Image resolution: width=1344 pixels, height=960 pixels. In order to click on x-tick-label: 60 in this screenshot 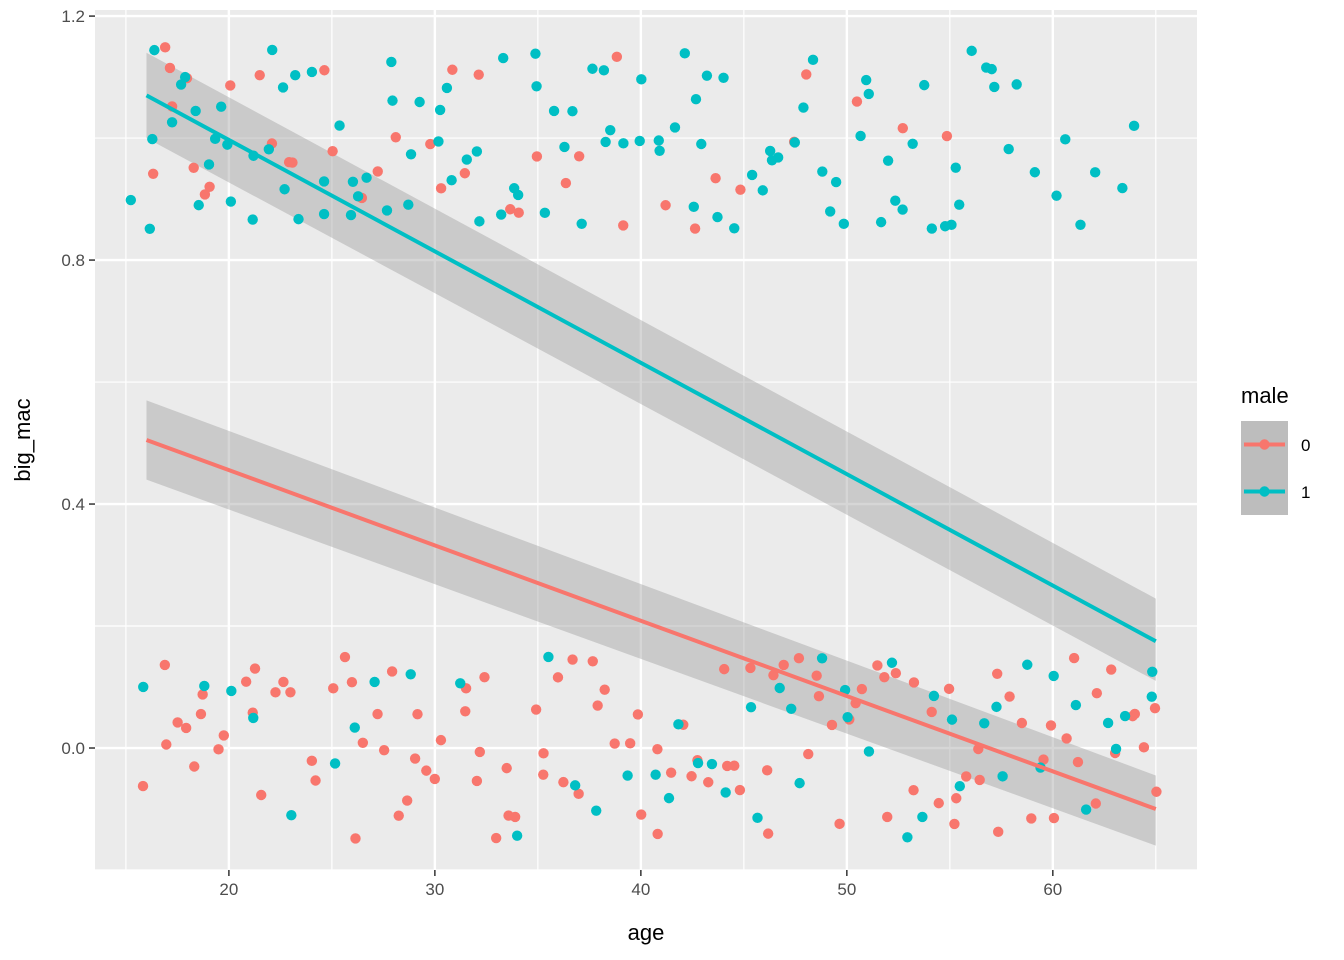, I will do `click(1052, 889)`.